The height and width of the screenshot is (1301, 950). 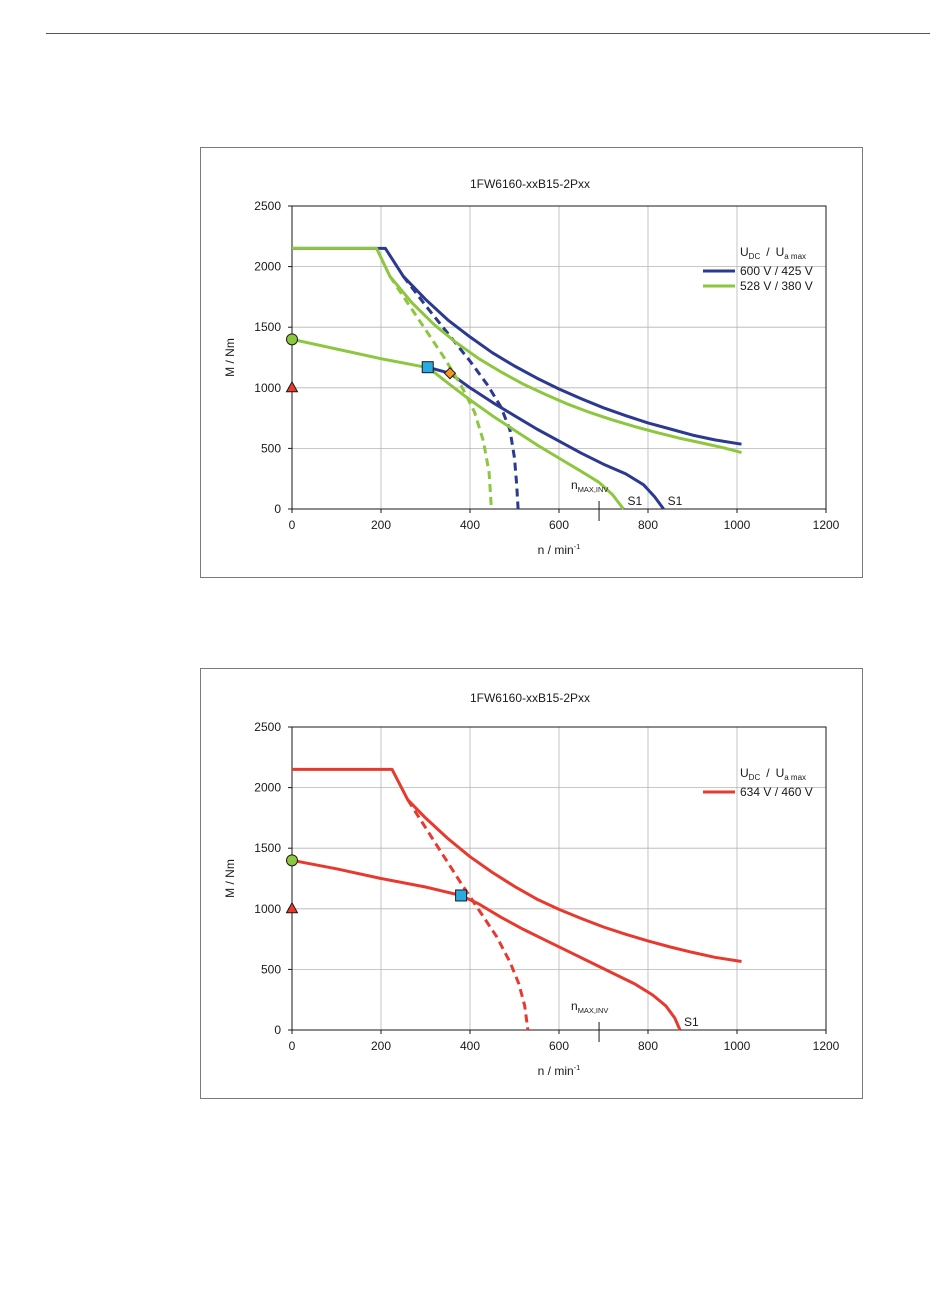 What do you see at coordinates (776, 286) in the screenshot?
I see `legend-label: 528 V / 380 V` at bounding box center [776, 286].